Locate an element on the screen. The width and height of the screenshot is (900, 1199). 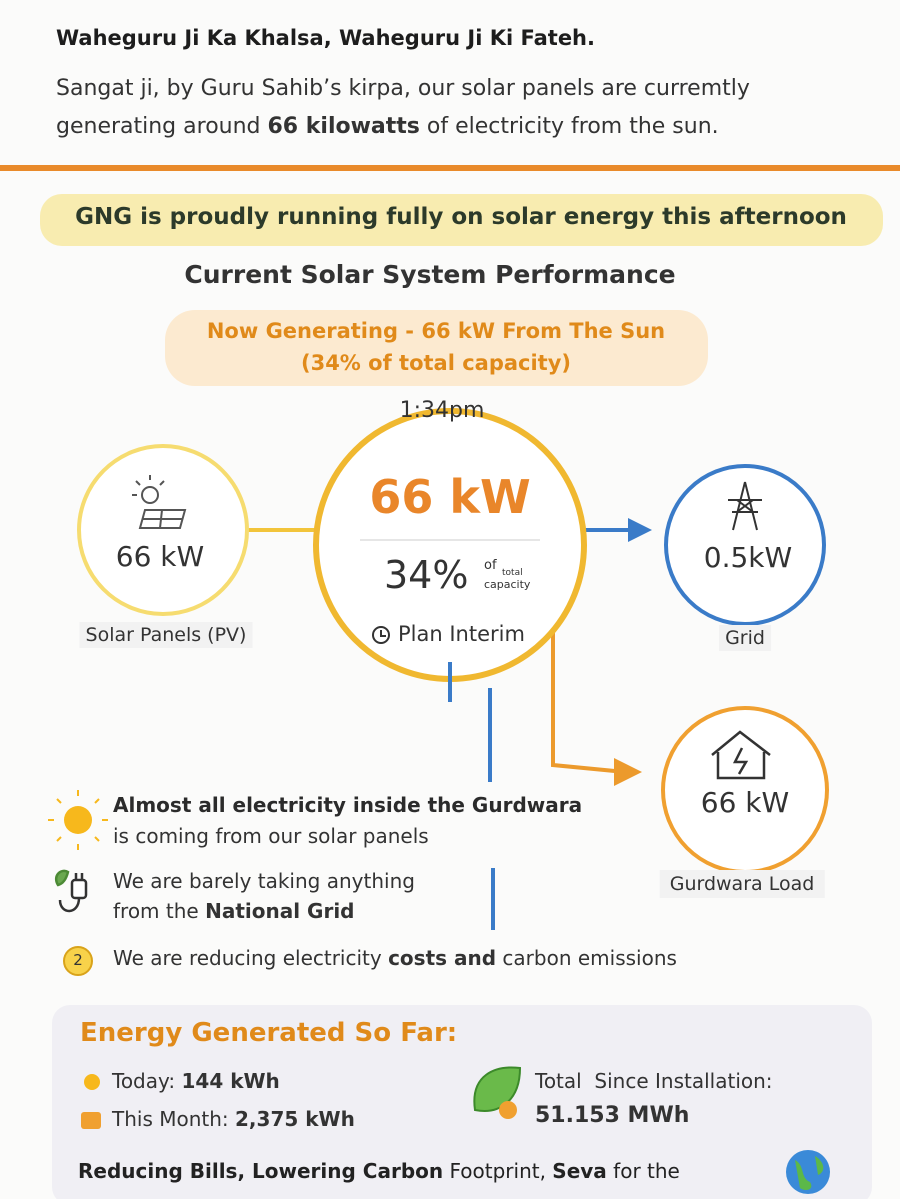
plan: Plan Interim is located at coordinates (461, 634).